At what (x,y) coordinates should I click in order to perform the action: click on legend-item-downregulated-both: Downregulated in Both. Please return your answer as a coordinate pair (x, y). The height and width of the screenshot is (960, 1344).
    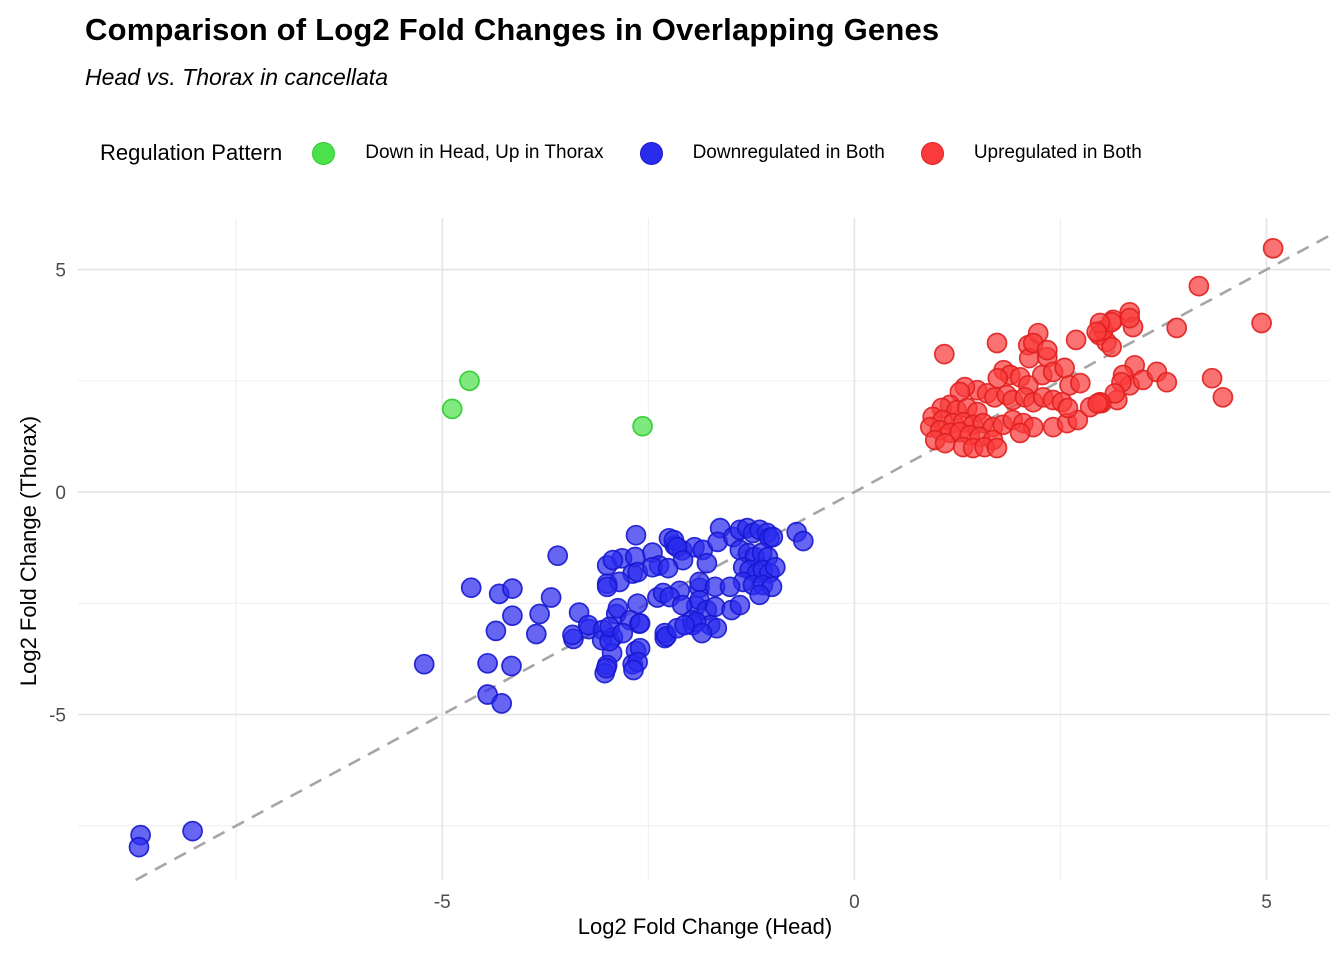
    Looking at the image, I should click on (762, 153).